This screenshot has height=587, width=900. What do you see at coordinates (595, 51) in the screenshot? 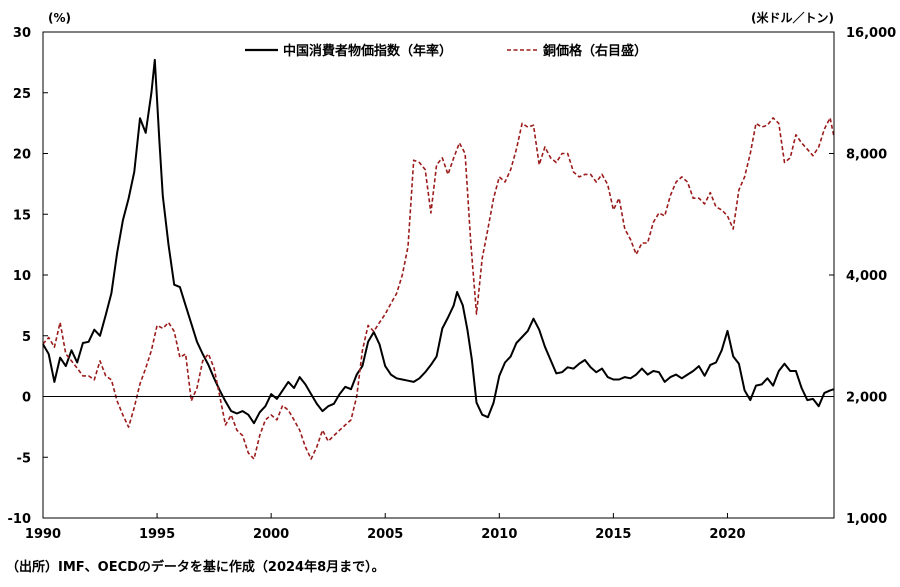
I see `legend-label: 銅価格（右目盛）` at bounding box center [595, 51].